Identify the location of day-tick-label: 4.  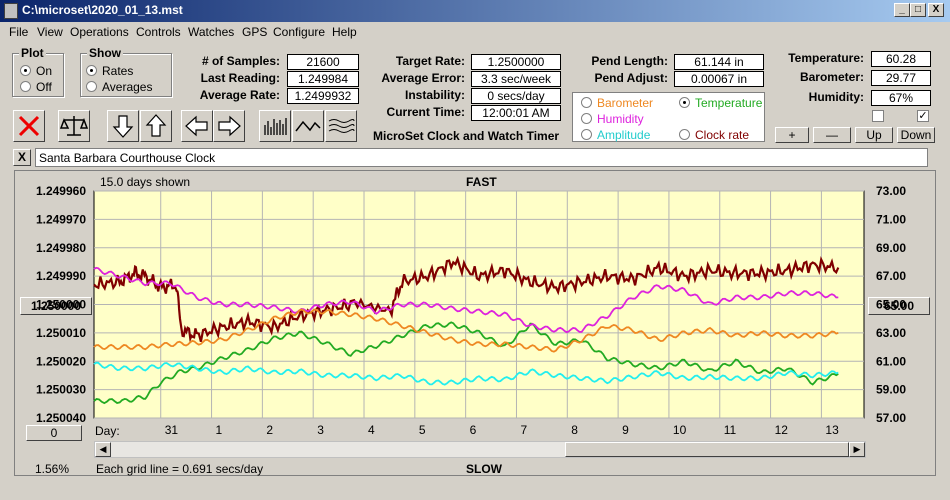
(371, 430).